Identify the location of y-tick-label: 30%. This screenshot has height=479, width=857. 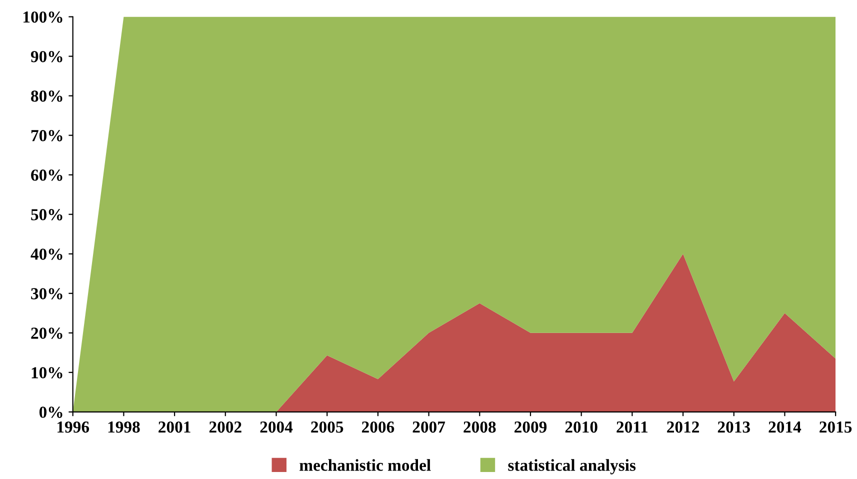
(46, 294).